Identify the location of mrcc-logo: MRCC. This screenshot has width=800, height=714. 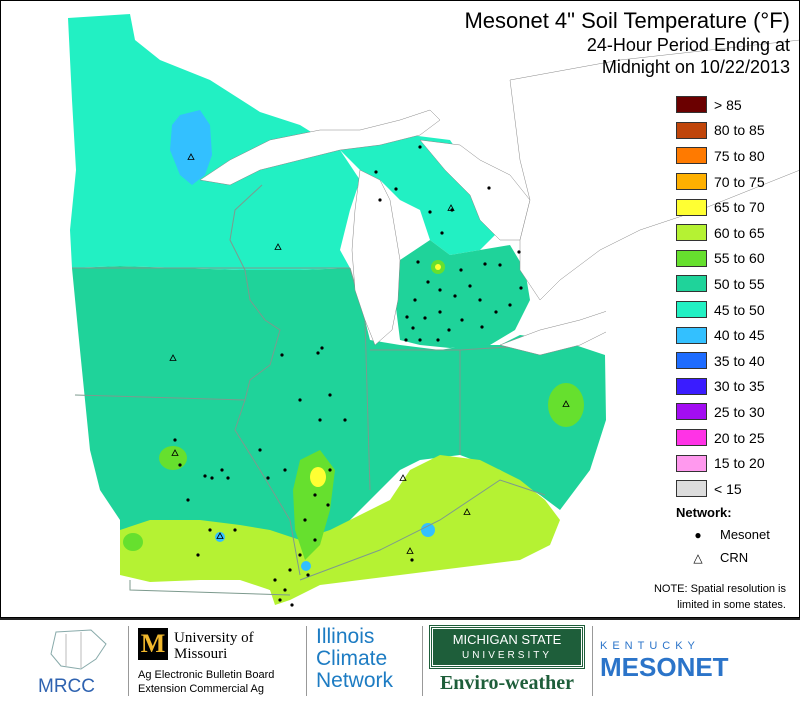
(79, 661).